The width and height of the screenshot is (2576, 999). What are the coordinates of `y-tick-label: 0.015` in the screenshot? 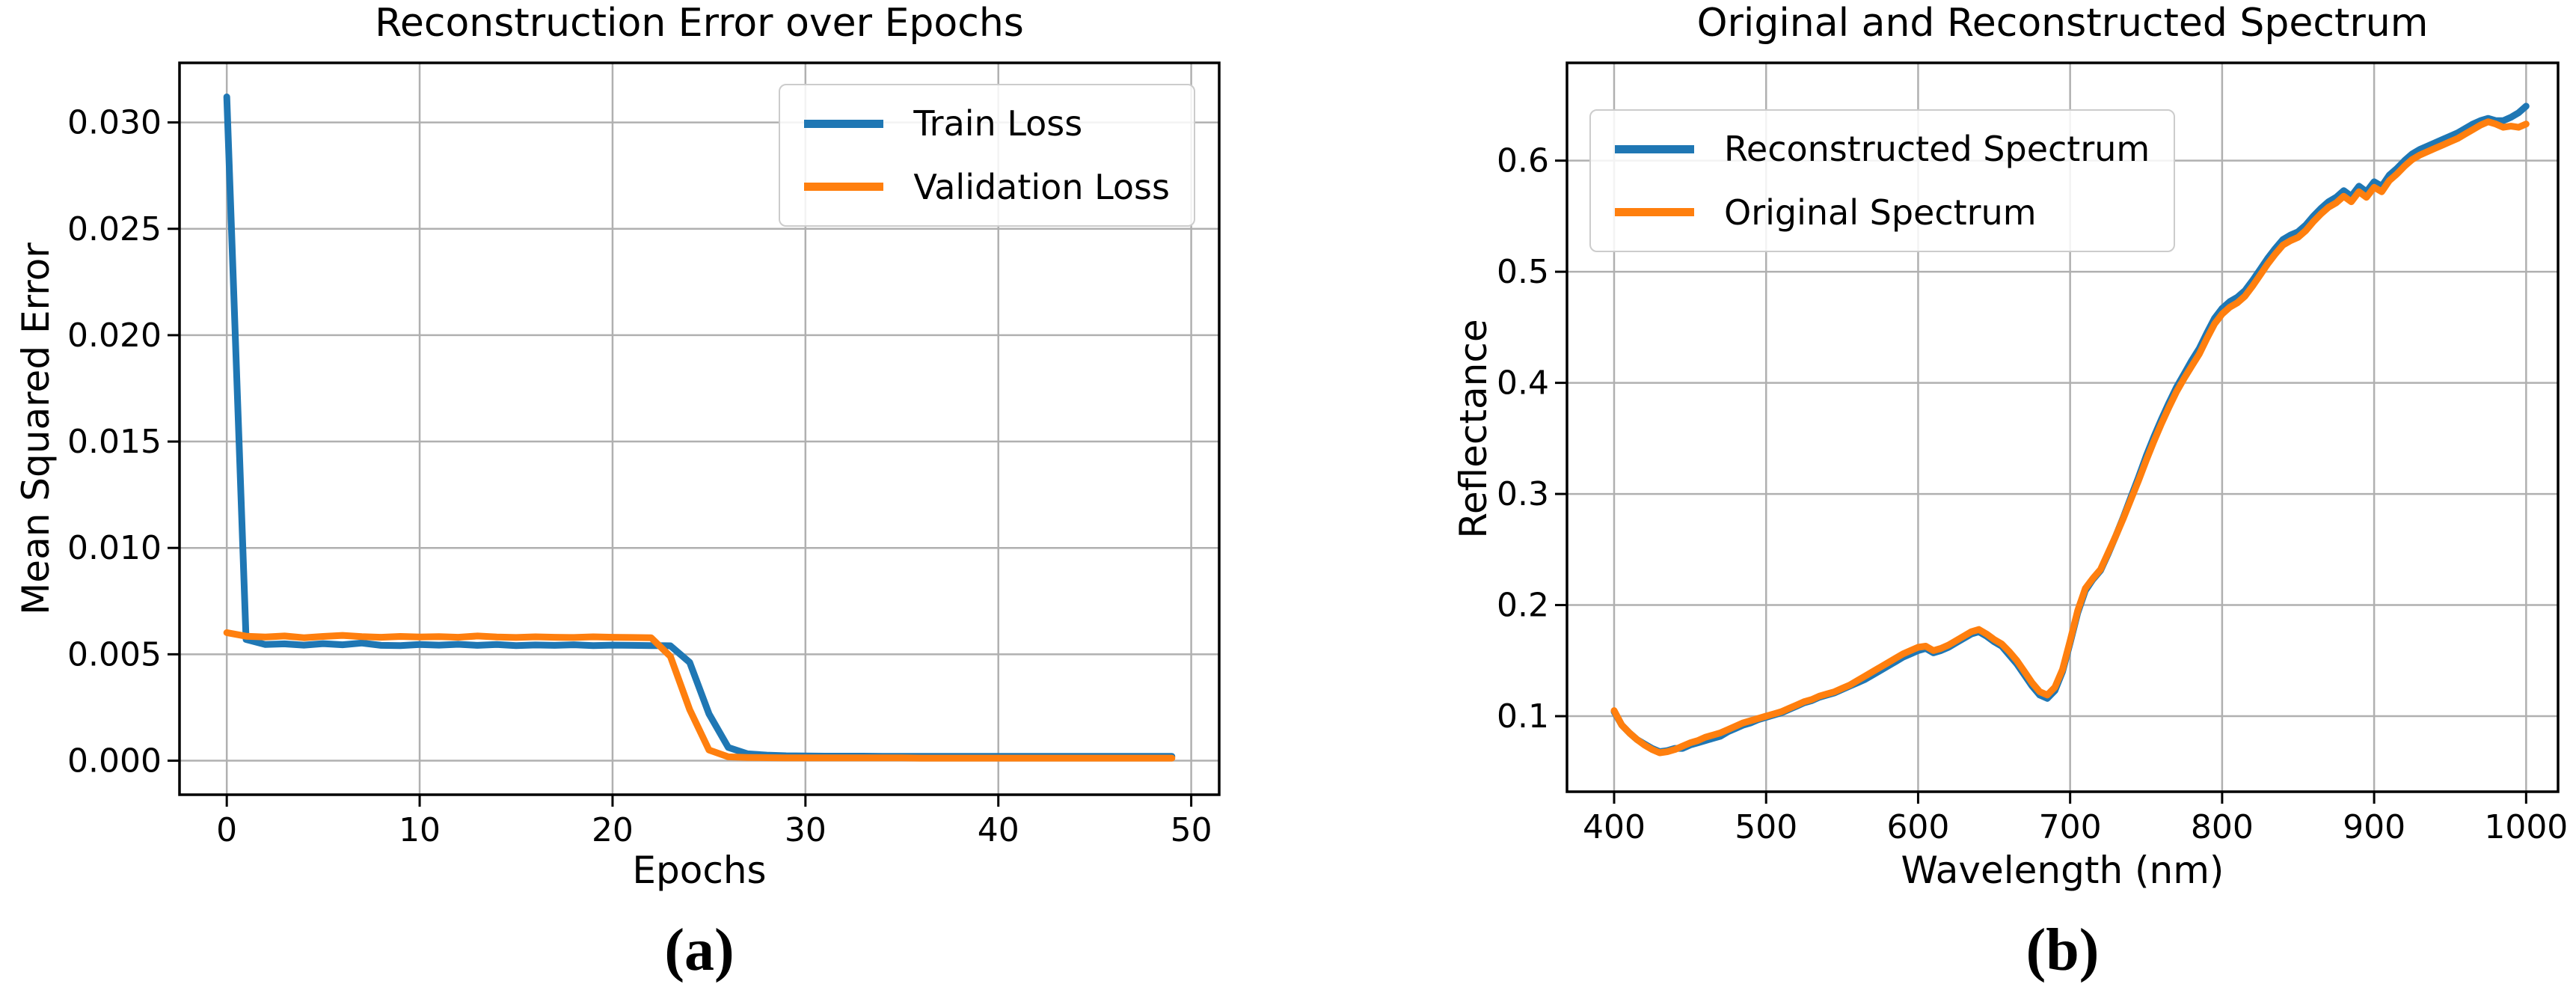 It's located at (114, 442).